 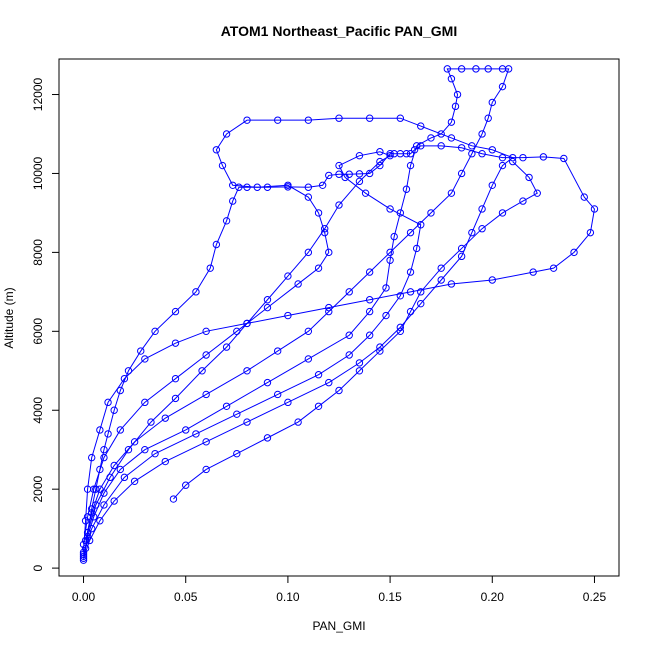 I want to click on x-tick-label: 0.10, so click(x=288, y=597).